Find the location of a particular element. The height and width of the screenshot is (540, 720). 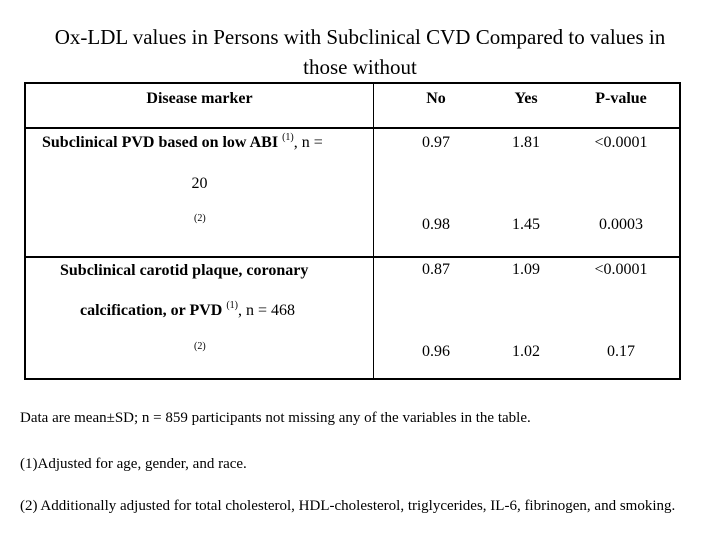

group-divider is located at coordinates (352, 257).